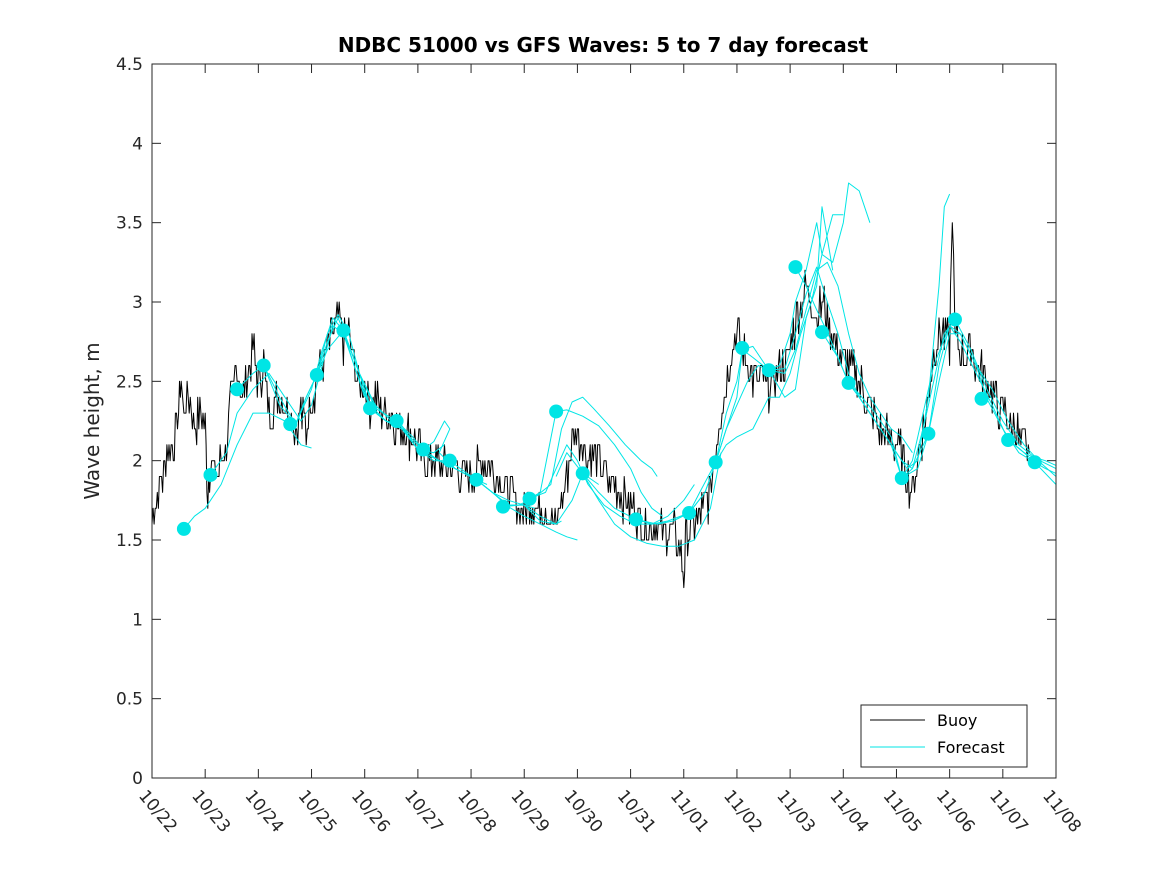  What do you see at coordinates (137, 620) in the screenshot?
I see `y-tick-label: 1` at bounding box center [137, 620].